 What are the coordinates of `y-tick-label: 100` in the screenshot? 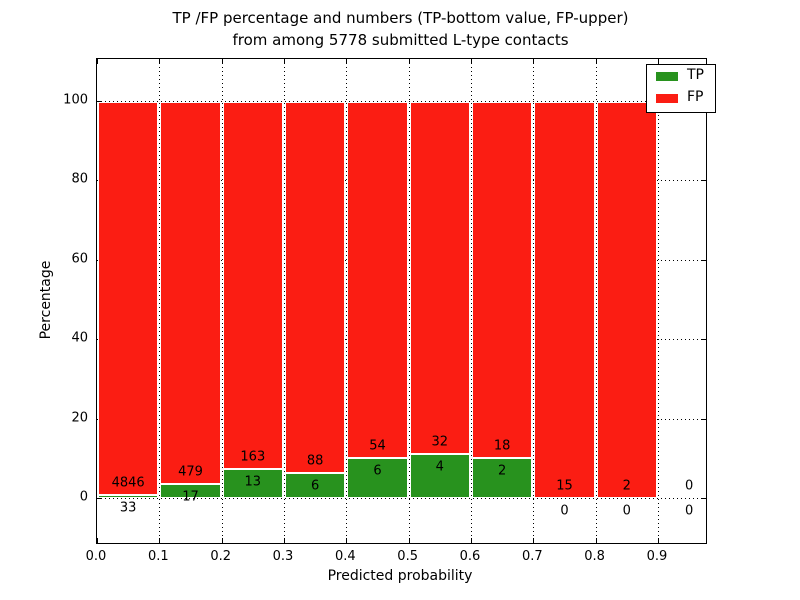 It's located at (75, 100).